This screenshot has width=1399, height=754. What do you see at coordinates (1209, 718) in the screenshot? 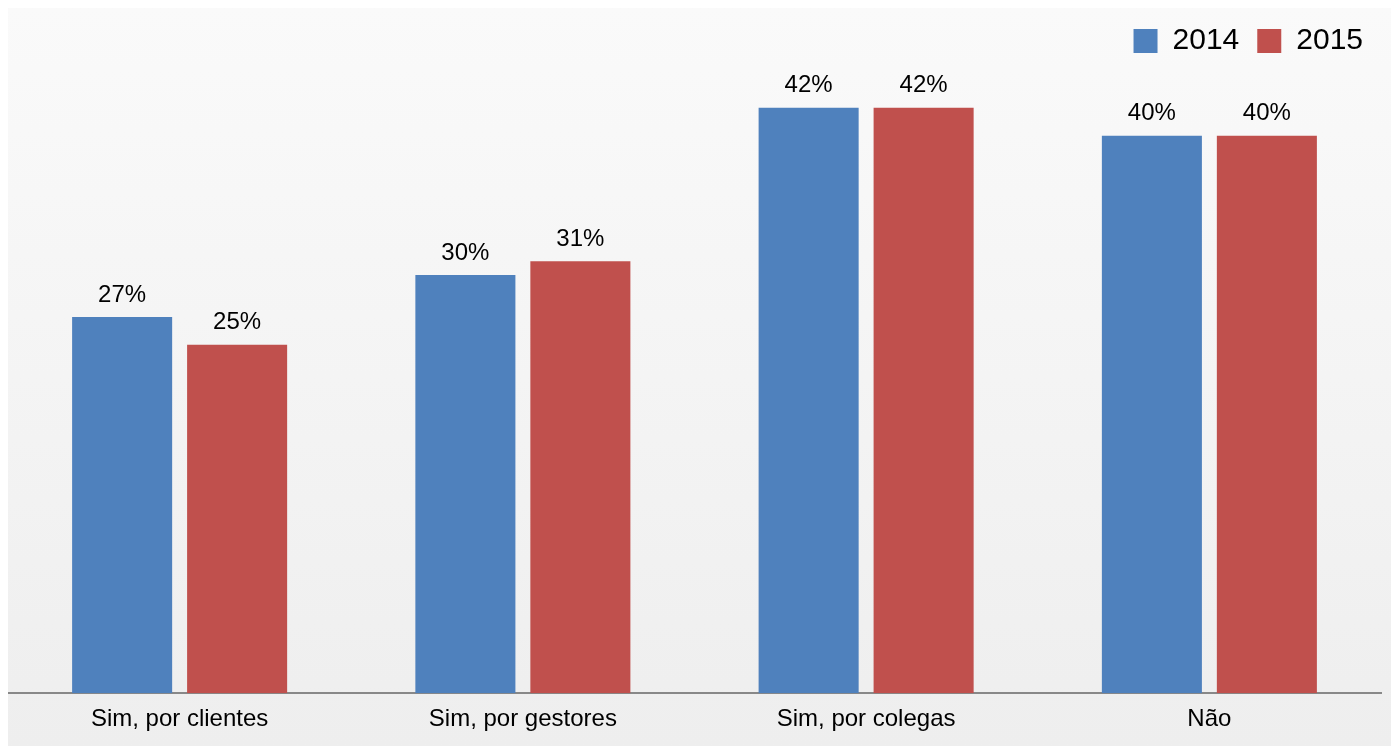
I see `x-tick-label: Não` at bounding box center [1209, 718].